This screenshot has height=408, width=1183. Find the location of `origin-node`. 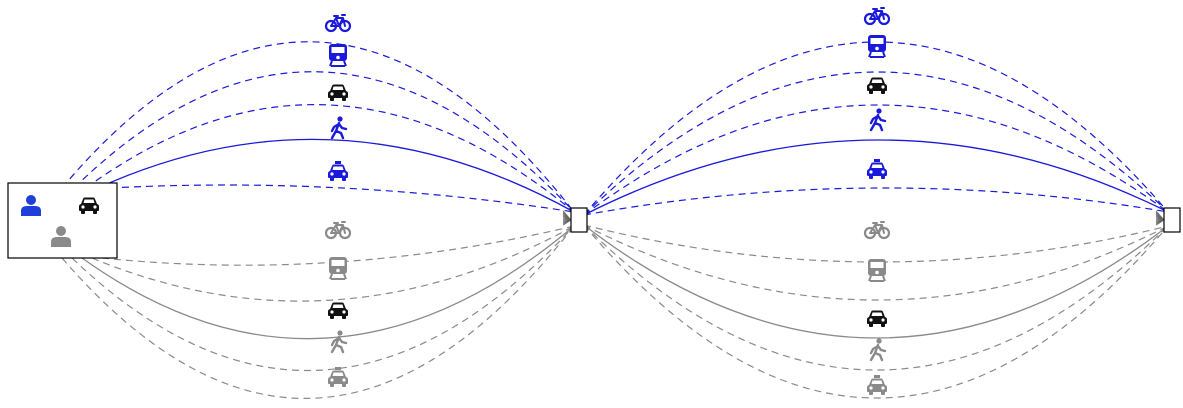

origin-node is located at coordinates (62, 220).